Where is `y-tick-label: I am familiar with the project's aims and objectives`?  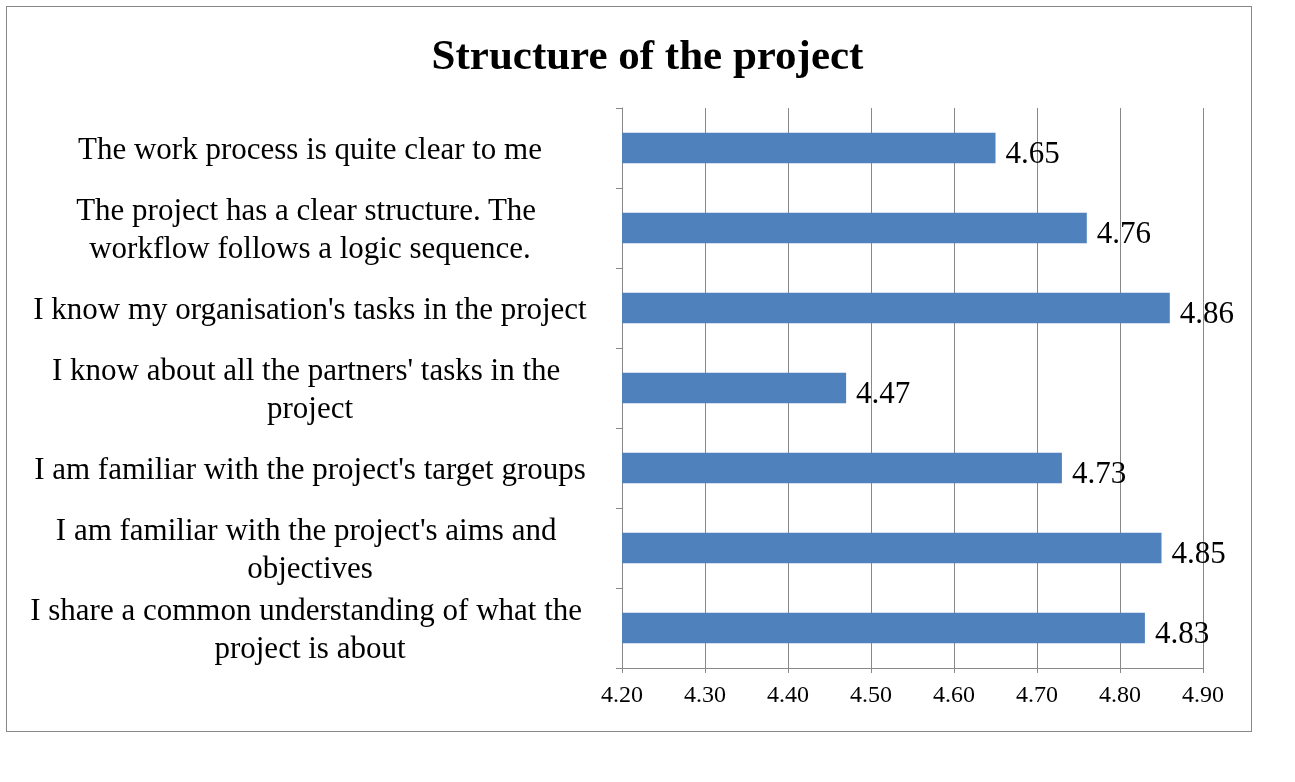
y-tick-label: I am familiar with the project's aims and objectives is located at coordinates (310, 548).